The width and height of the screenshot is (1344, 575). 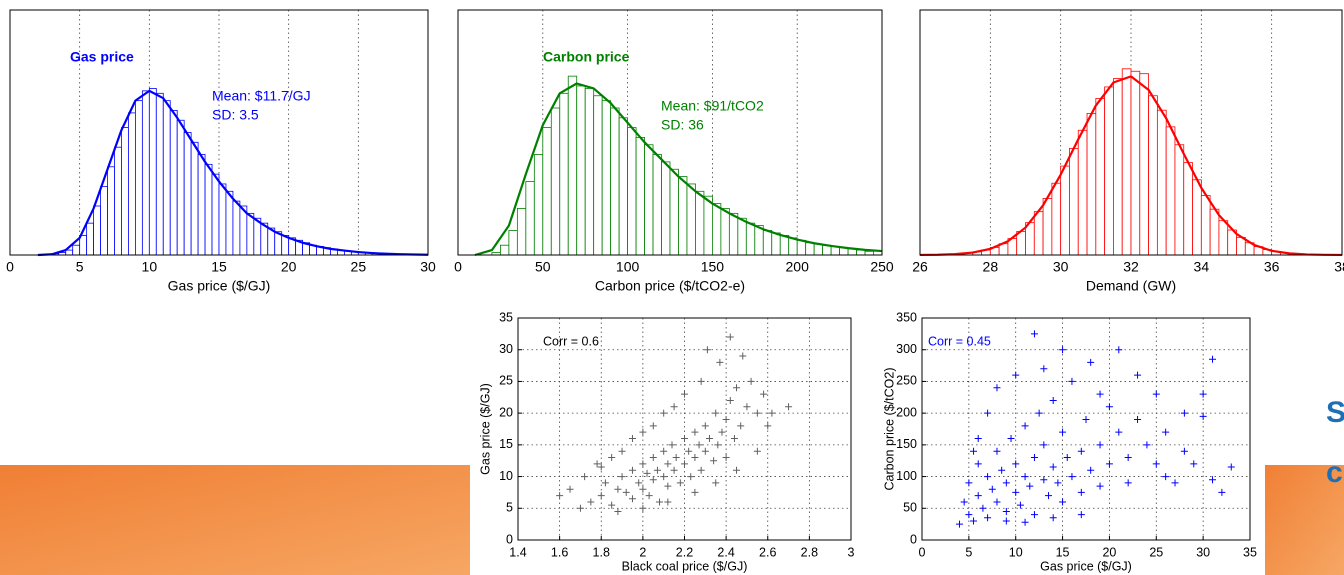 I want to click on x-axis-label: Black coal price ($/GJ), so click(x=685, y=566).